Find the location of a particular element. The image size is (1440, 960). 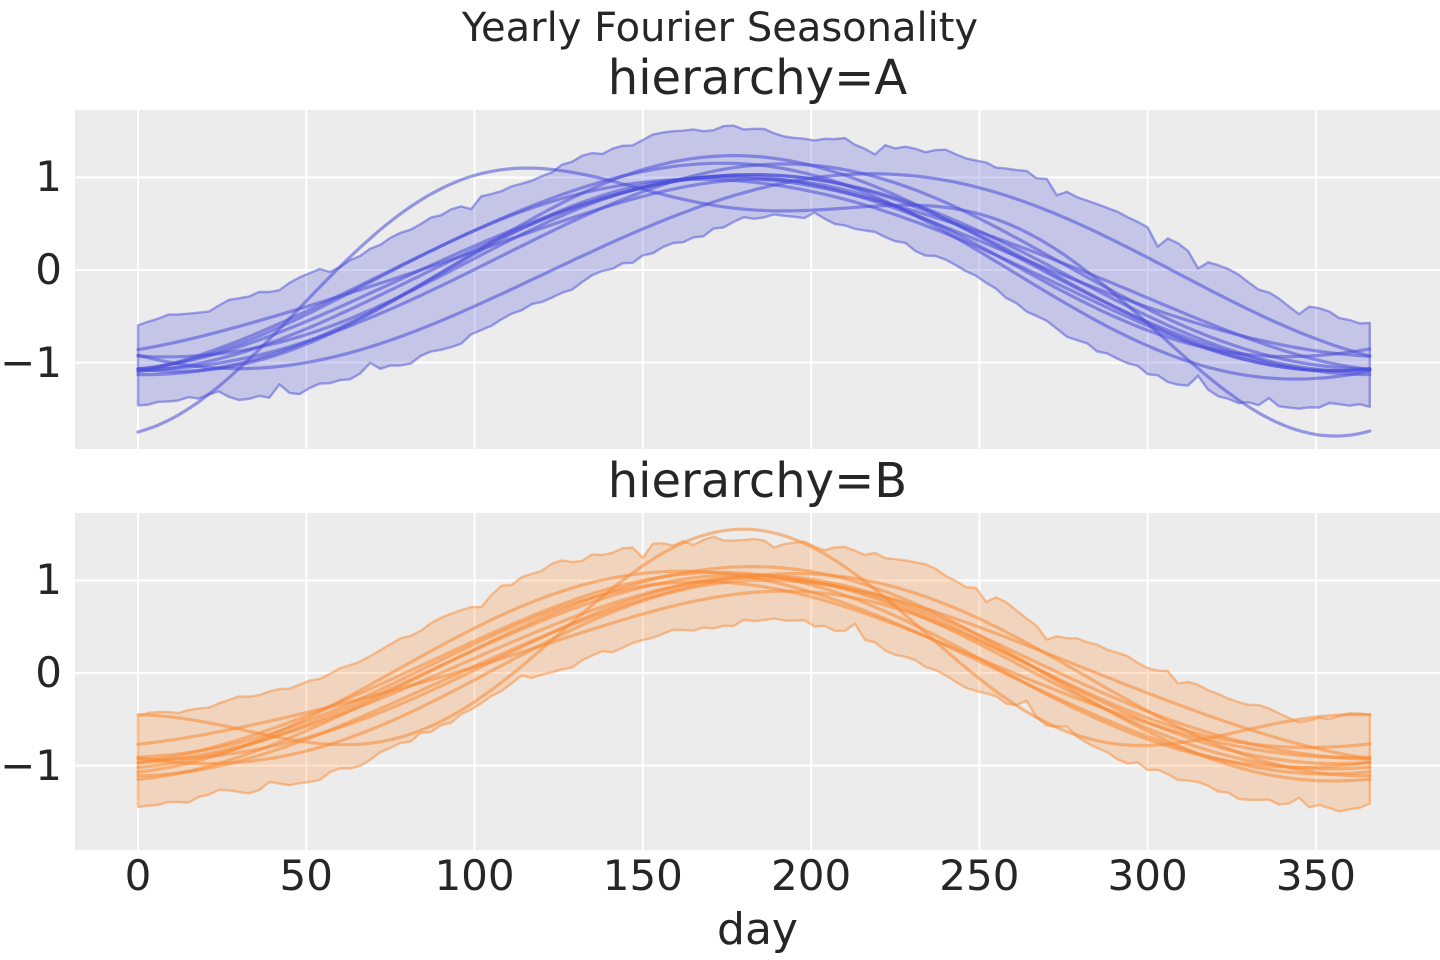

x-tick-label: 100 is located at coordinates (474, 875).